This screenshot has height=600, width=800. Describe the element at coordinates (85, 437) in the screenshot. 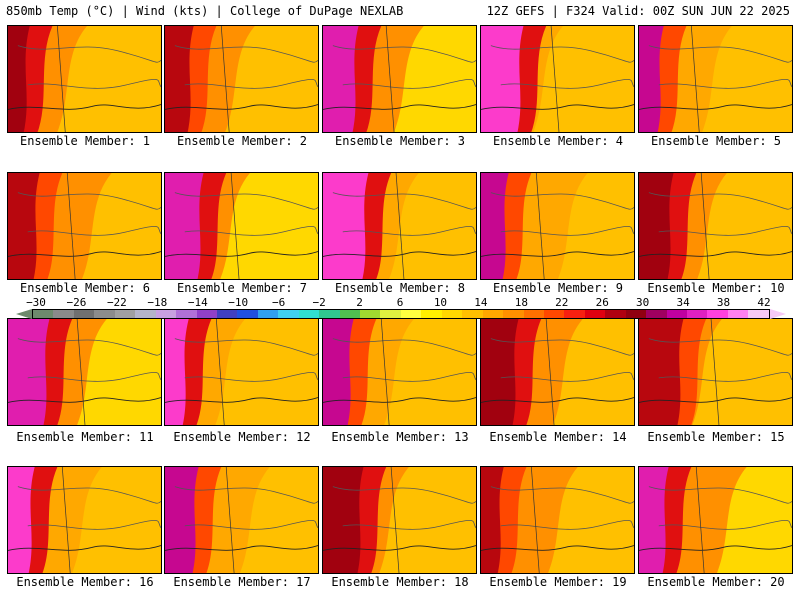

I see `ensemble-member-label: Ensemble Member: 11` at that location.